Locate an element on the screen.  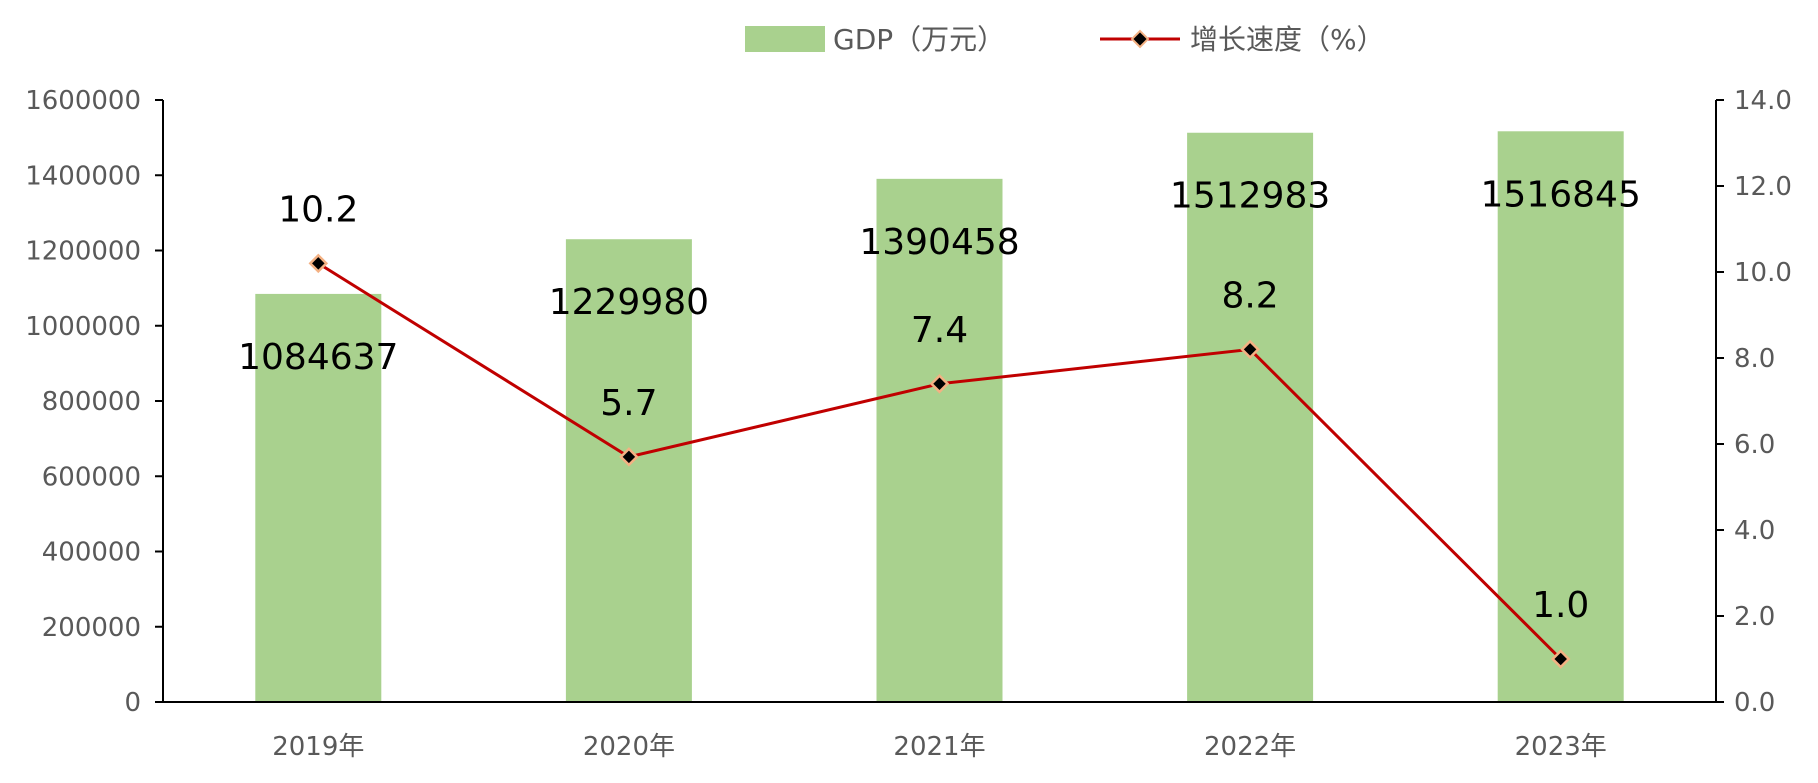
bar-2021年 is located at coordinates (939, 440).